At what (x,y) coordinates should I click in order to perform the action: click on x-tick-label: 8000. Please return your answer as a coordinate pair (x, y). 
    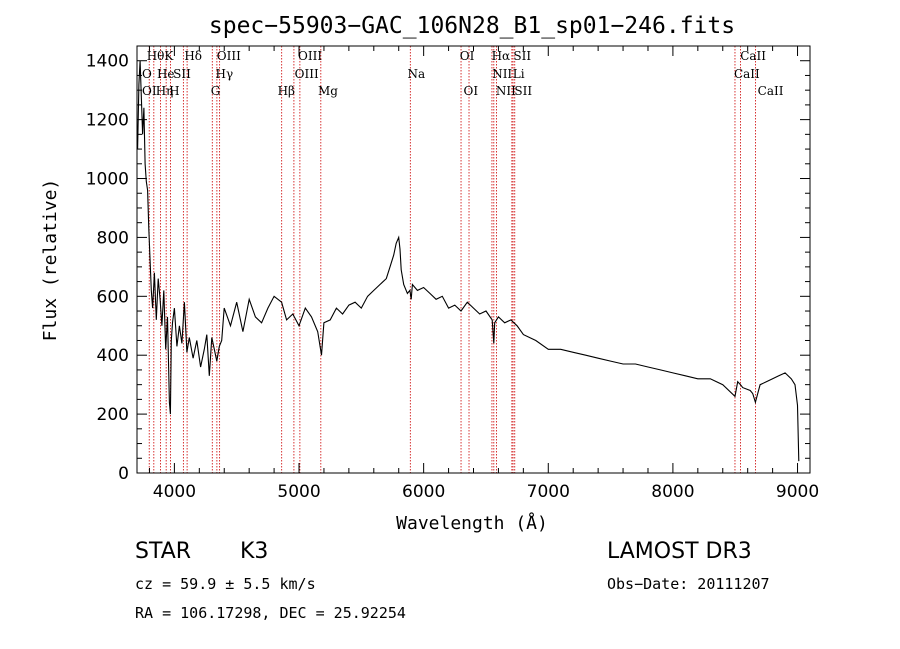
    Looking at the image, I should click on (672, 492).